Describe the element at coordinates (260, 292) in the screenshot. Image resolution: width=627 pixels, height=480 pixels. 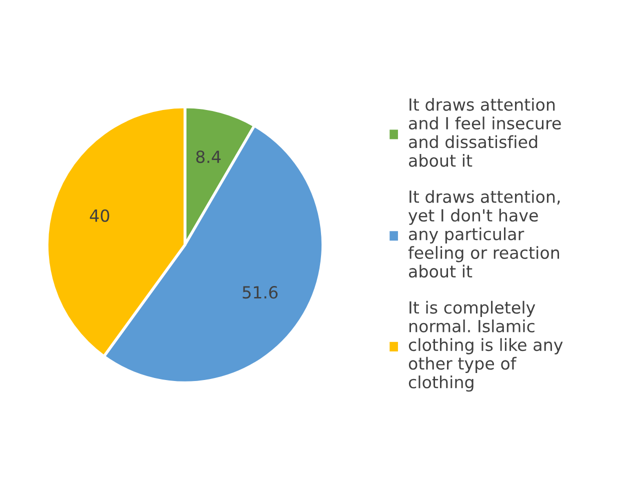
I see `data-label: 51.6` at that location.